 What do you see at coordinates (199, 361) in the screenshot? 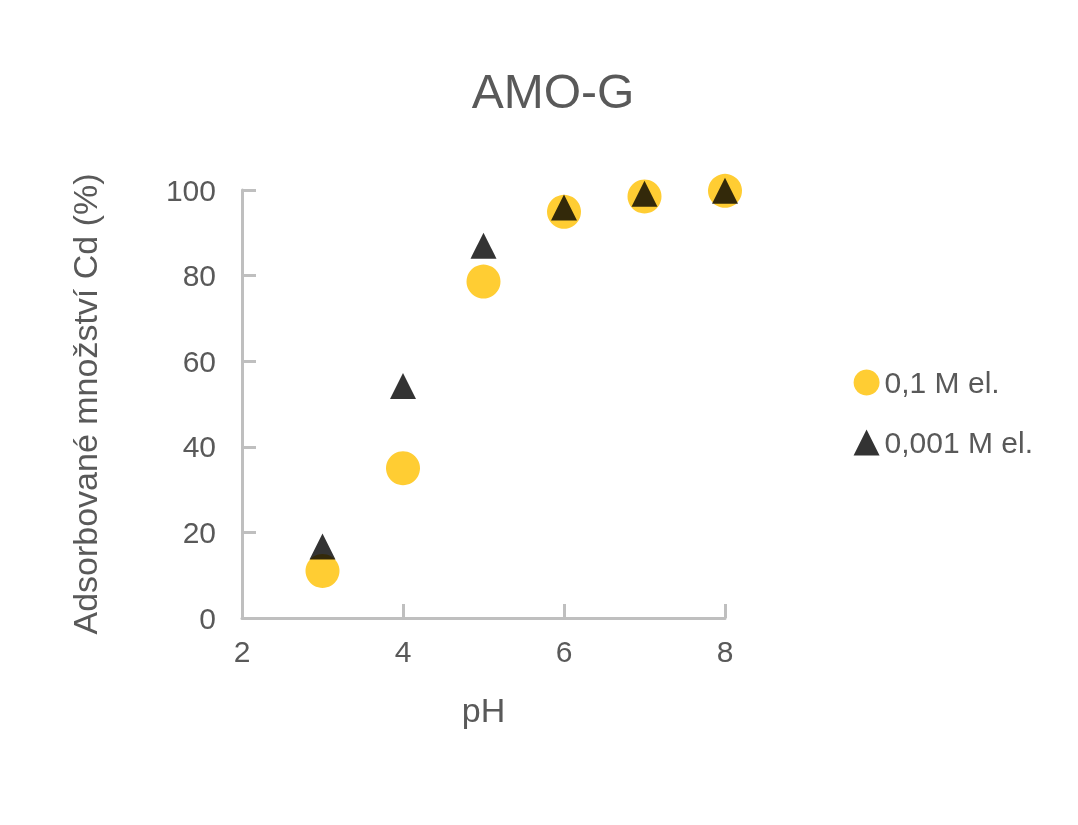
I see `y-tick-label: 60` at bounding box center [199, 361].